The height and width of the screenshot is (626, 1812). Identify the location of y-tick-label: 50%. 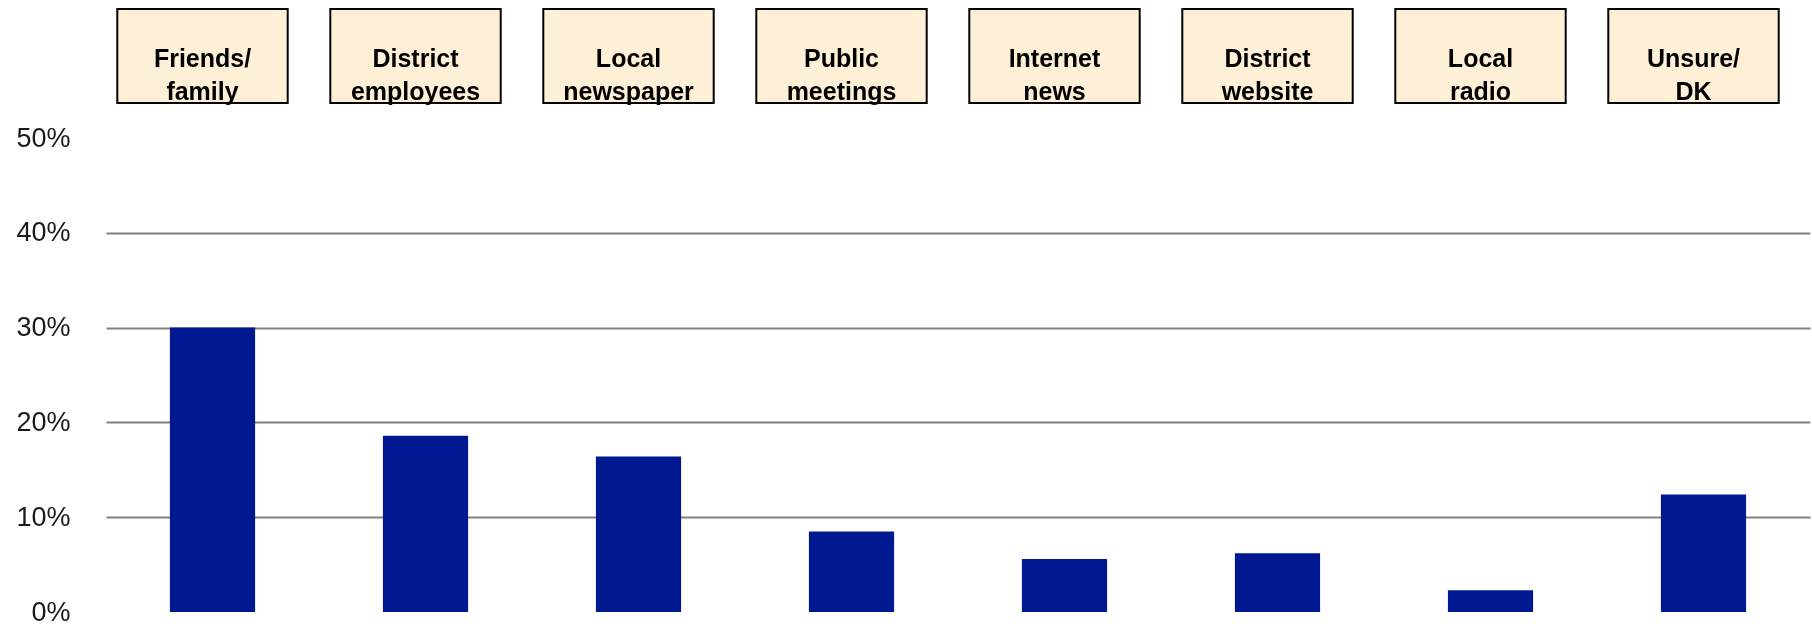
(43, 137).